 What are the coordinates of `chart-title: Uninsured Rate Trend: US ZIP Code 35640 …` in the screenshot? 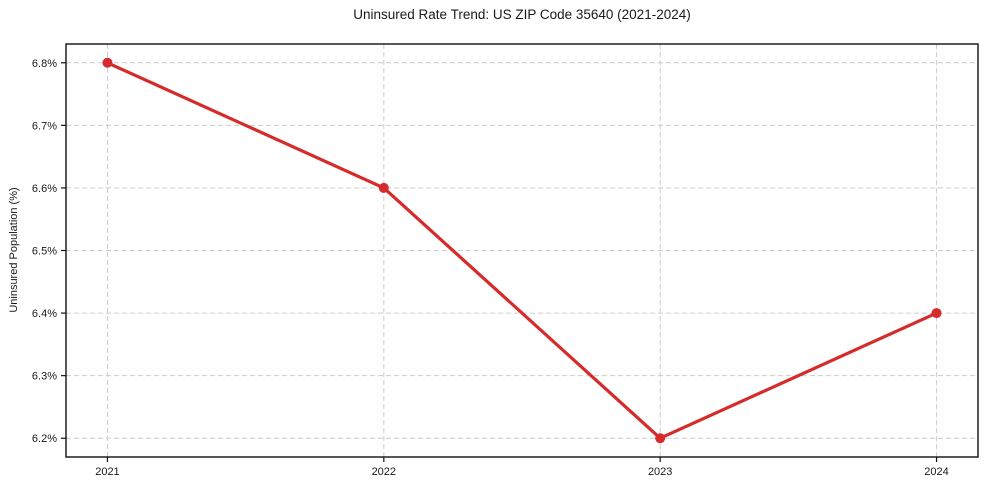 It's located at (522, 14).